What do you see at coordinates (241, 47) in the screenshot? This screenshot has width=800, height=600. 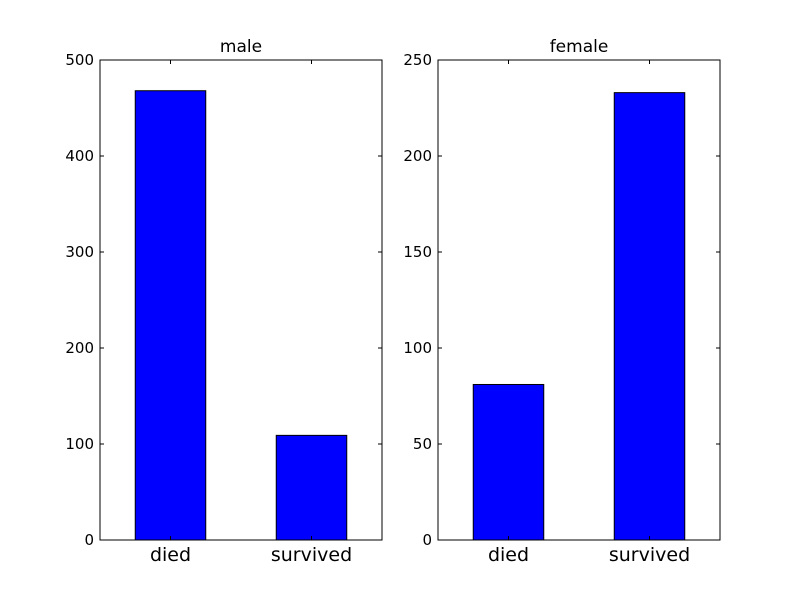 I see `chart-title-male: male` at bounding box center [241, 47].